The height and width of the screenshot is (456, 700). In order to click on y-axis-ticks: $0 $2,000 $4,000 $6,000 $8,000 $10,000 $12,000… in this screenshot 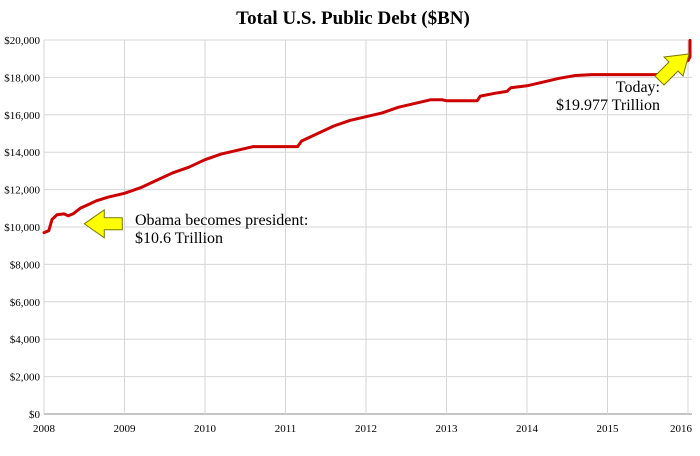, I will do `click(22, 228)`.